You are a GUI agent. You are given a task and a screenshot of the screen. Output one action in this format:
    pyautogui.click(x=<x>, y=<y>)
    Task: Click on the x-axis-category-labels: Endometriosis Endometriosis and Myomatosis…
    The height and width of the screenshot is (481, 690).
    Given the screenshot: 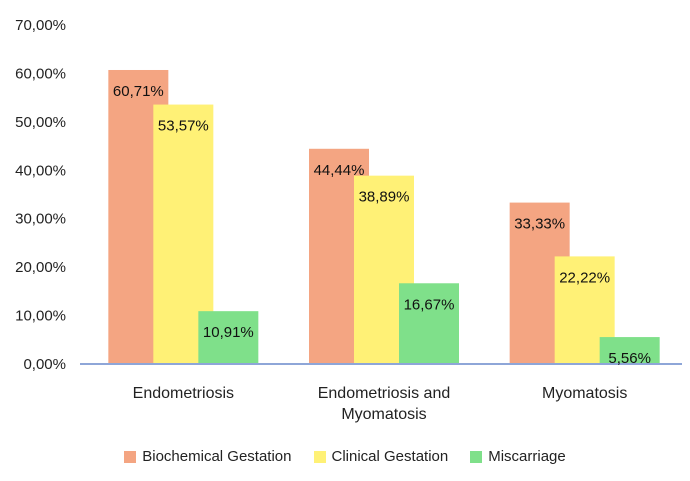 What is the action you would take?
    pyautogui.click(x=380, y=404)
    